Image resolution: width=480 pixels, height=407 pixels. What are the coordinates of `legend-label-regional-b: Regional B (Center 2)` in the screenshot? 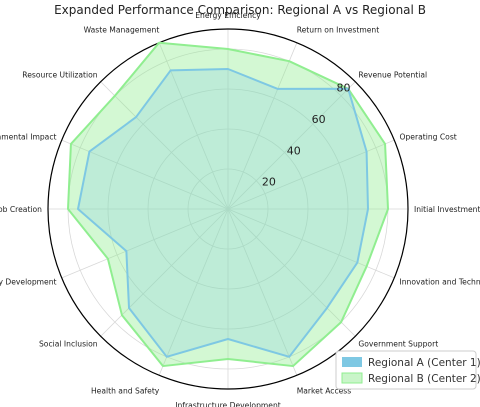 It's located at (424, 379).